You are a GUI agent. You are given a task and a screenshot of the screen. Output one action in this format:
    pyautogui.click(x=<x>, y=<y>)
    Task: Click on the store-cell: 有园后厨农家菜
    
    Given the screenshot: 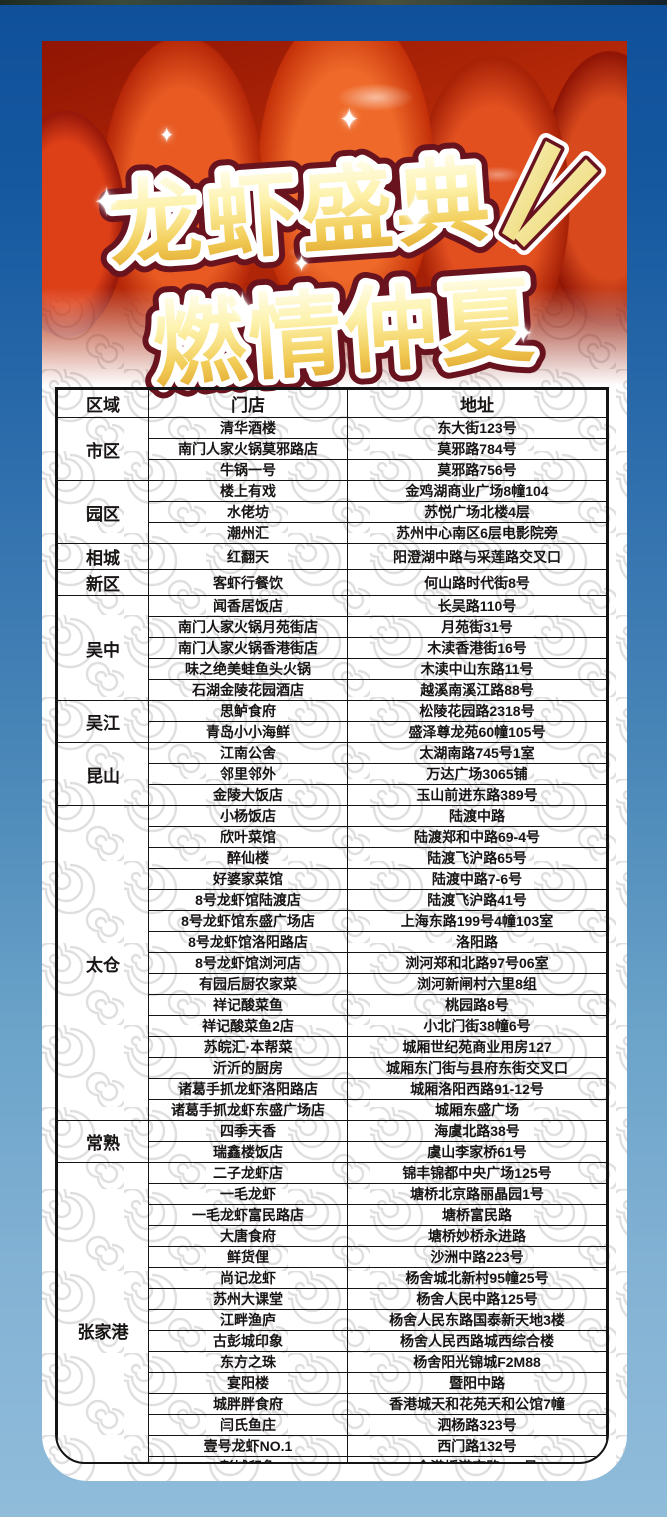 What is the action you would take?
    pyautogui.click(x=248, y=984)
    